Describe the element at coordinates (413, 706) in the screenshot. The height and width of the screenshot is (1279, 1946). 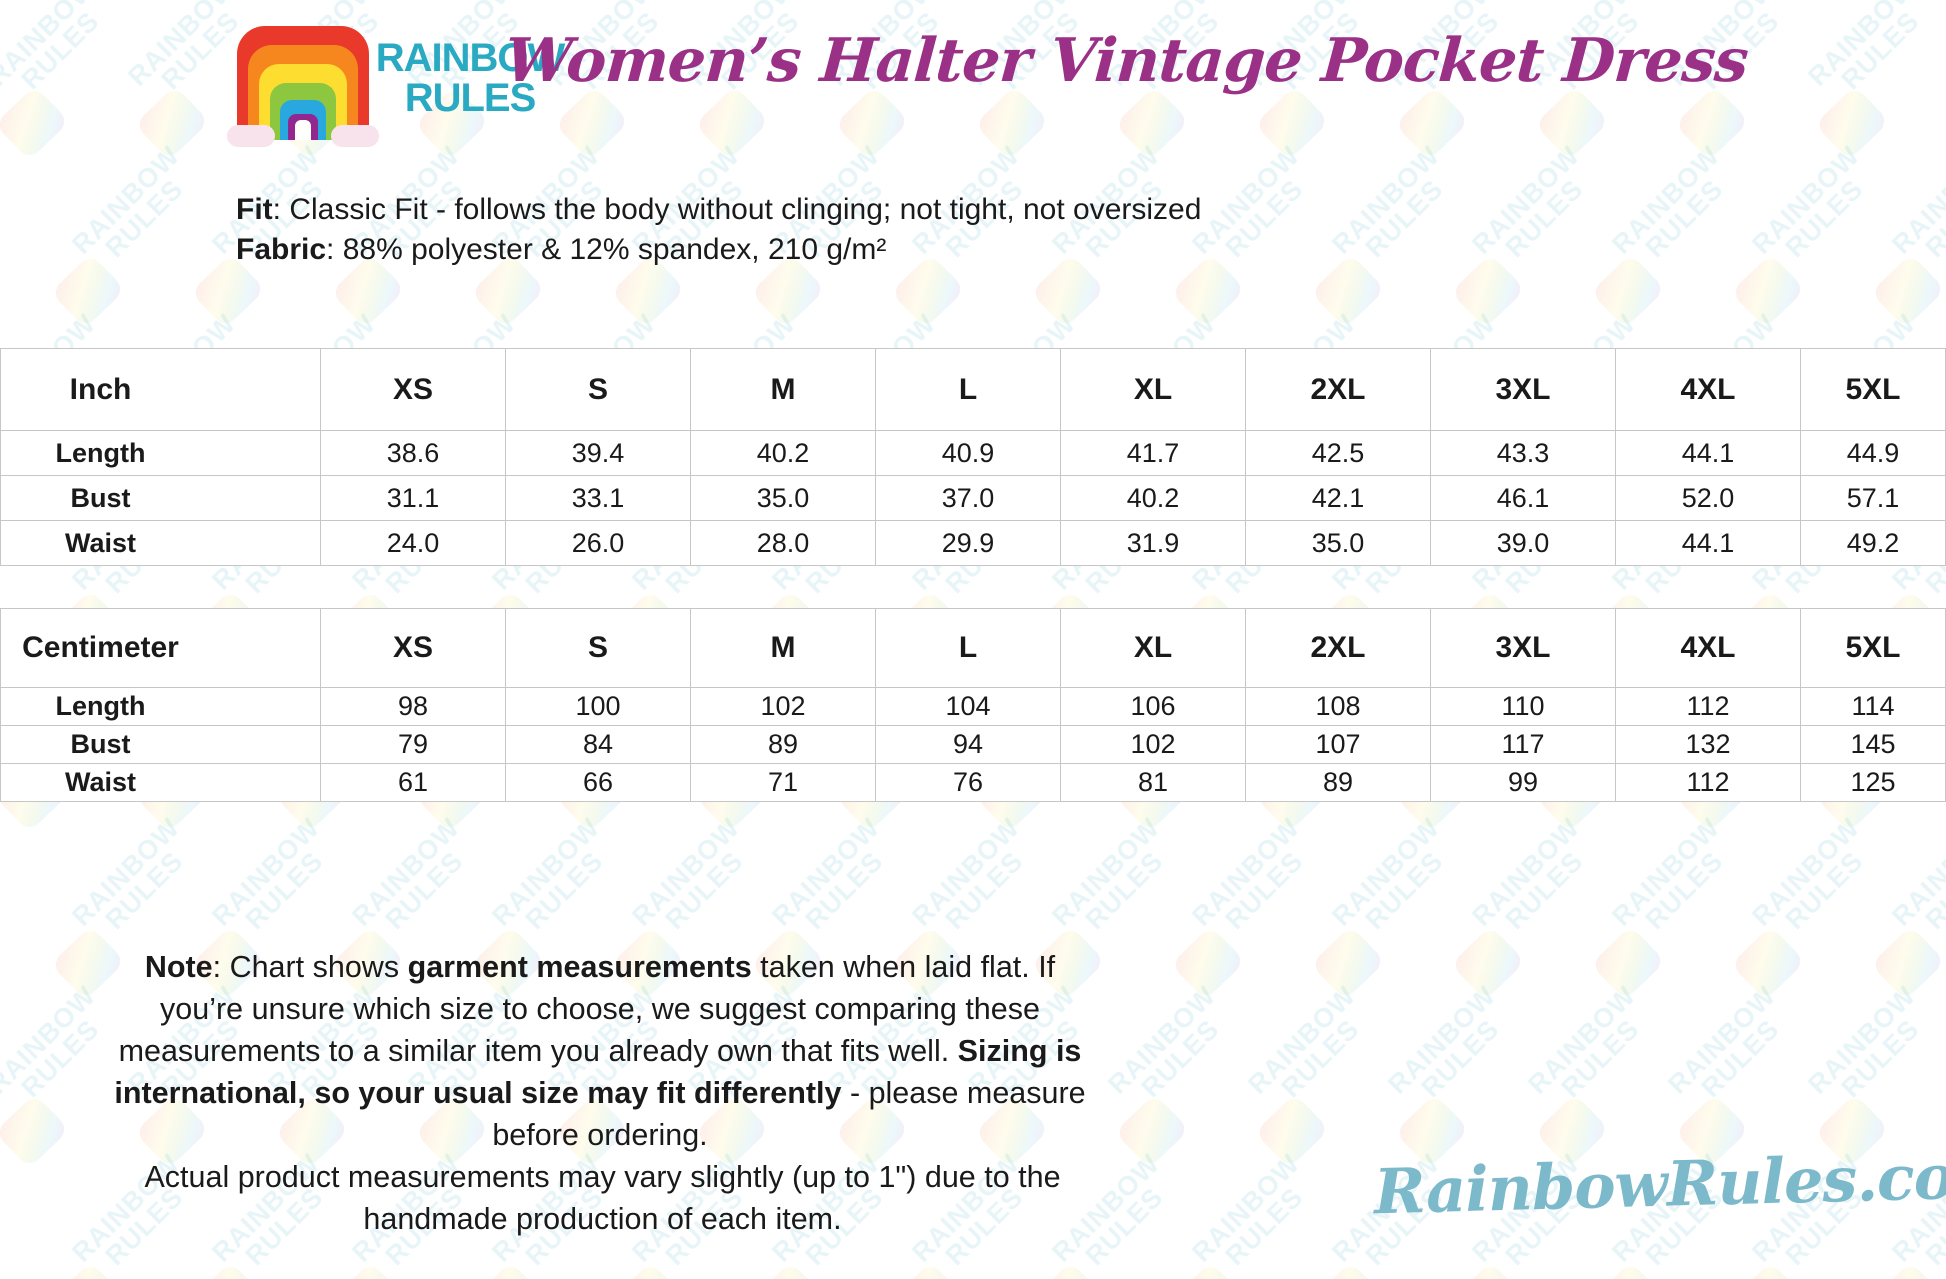
I see `measurement-value: 98` at that location.